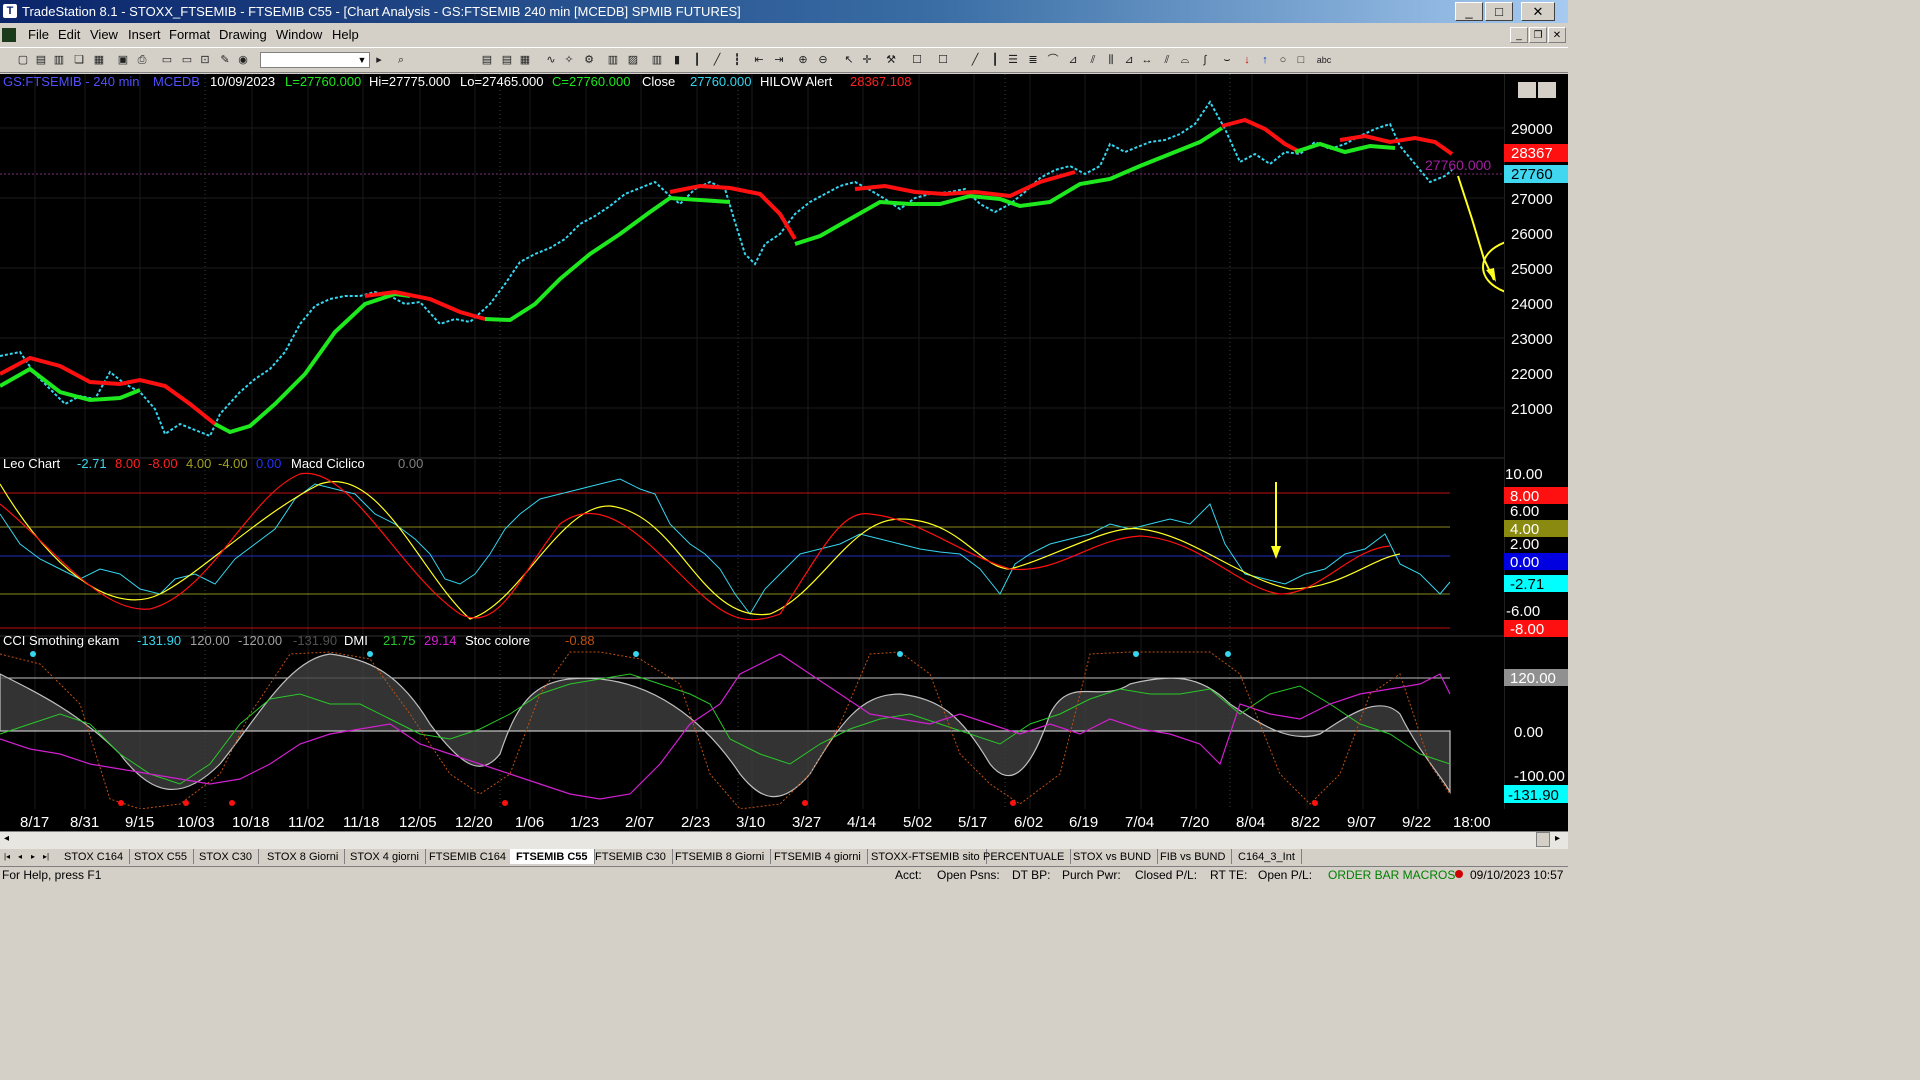  Describe the element at coordinates (759, 60) in the screenshot. I see `shift-left-icon: ⇤` at that location.